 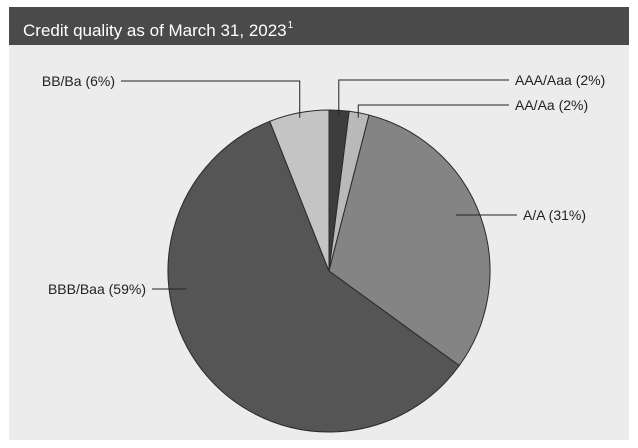 I want to click on chart-title: Credit quality as of March 31, 2023, so click(x=155, y=30).